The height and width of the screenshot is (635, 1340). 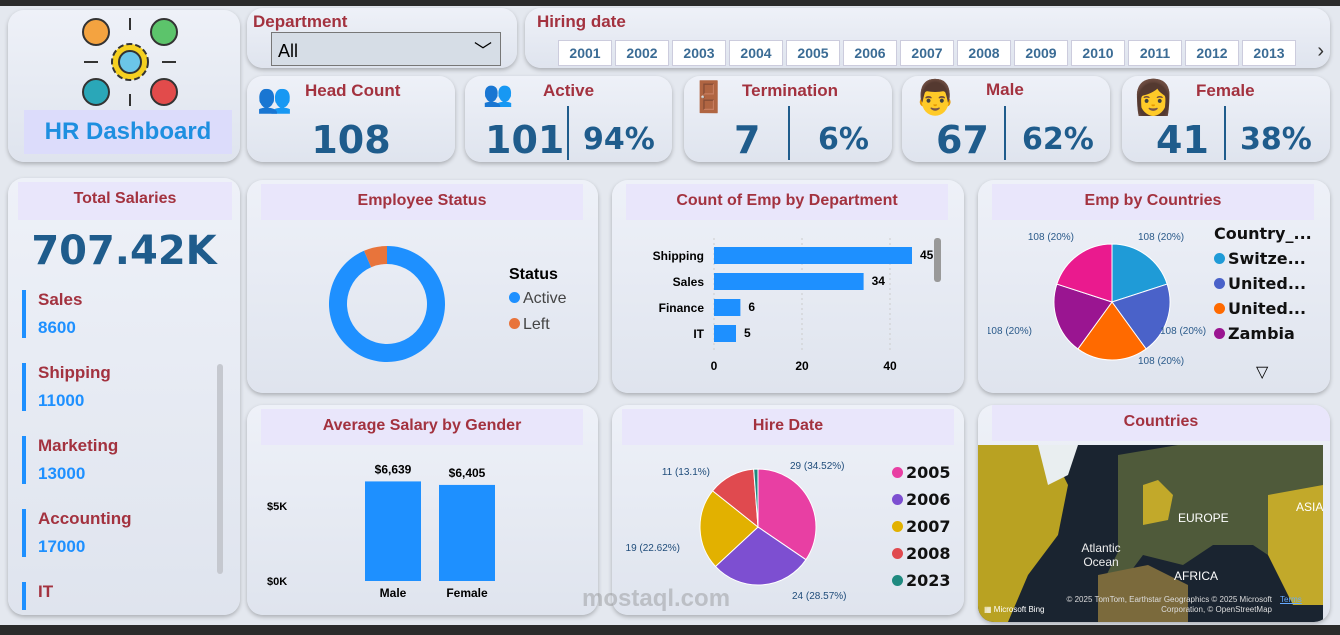 What do you see at coordinates (351, 119) in the screenshot?
I see `kpi-head-count: 👥 Head Count 108` at bounding box center [351, 119].